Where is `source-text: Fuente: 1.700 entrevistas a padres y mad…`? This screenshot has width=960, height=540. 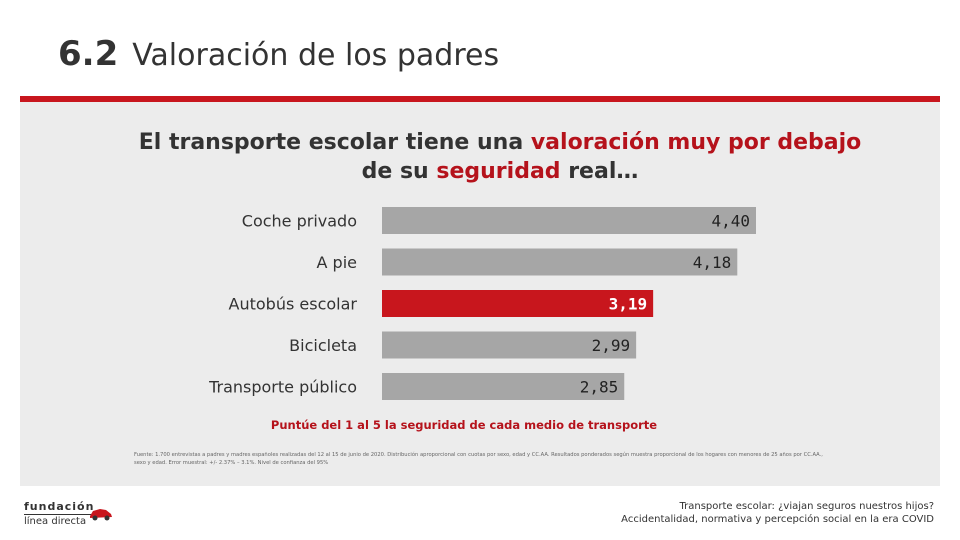
source-text: Fuente: 1.700 entrevistas a padres y mad… is located at coordinates (478, 459).